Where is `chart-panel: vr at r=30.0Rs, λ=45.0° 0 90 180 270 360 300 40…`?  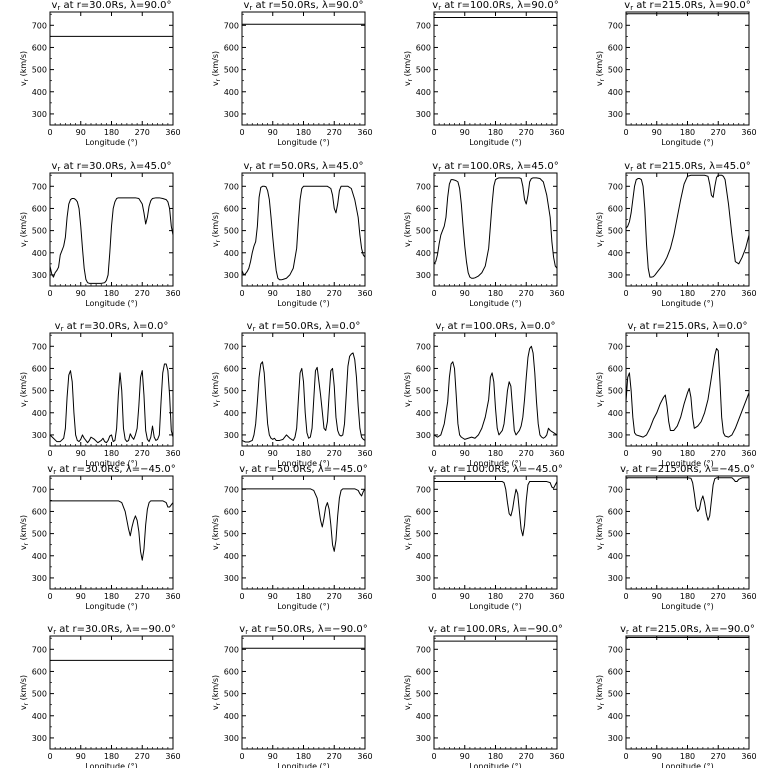 chart-panel: vr at r=30.0Rs, λ=45.0° 0 90 180 270 360 300 40… is located at coordinates (100, 234).